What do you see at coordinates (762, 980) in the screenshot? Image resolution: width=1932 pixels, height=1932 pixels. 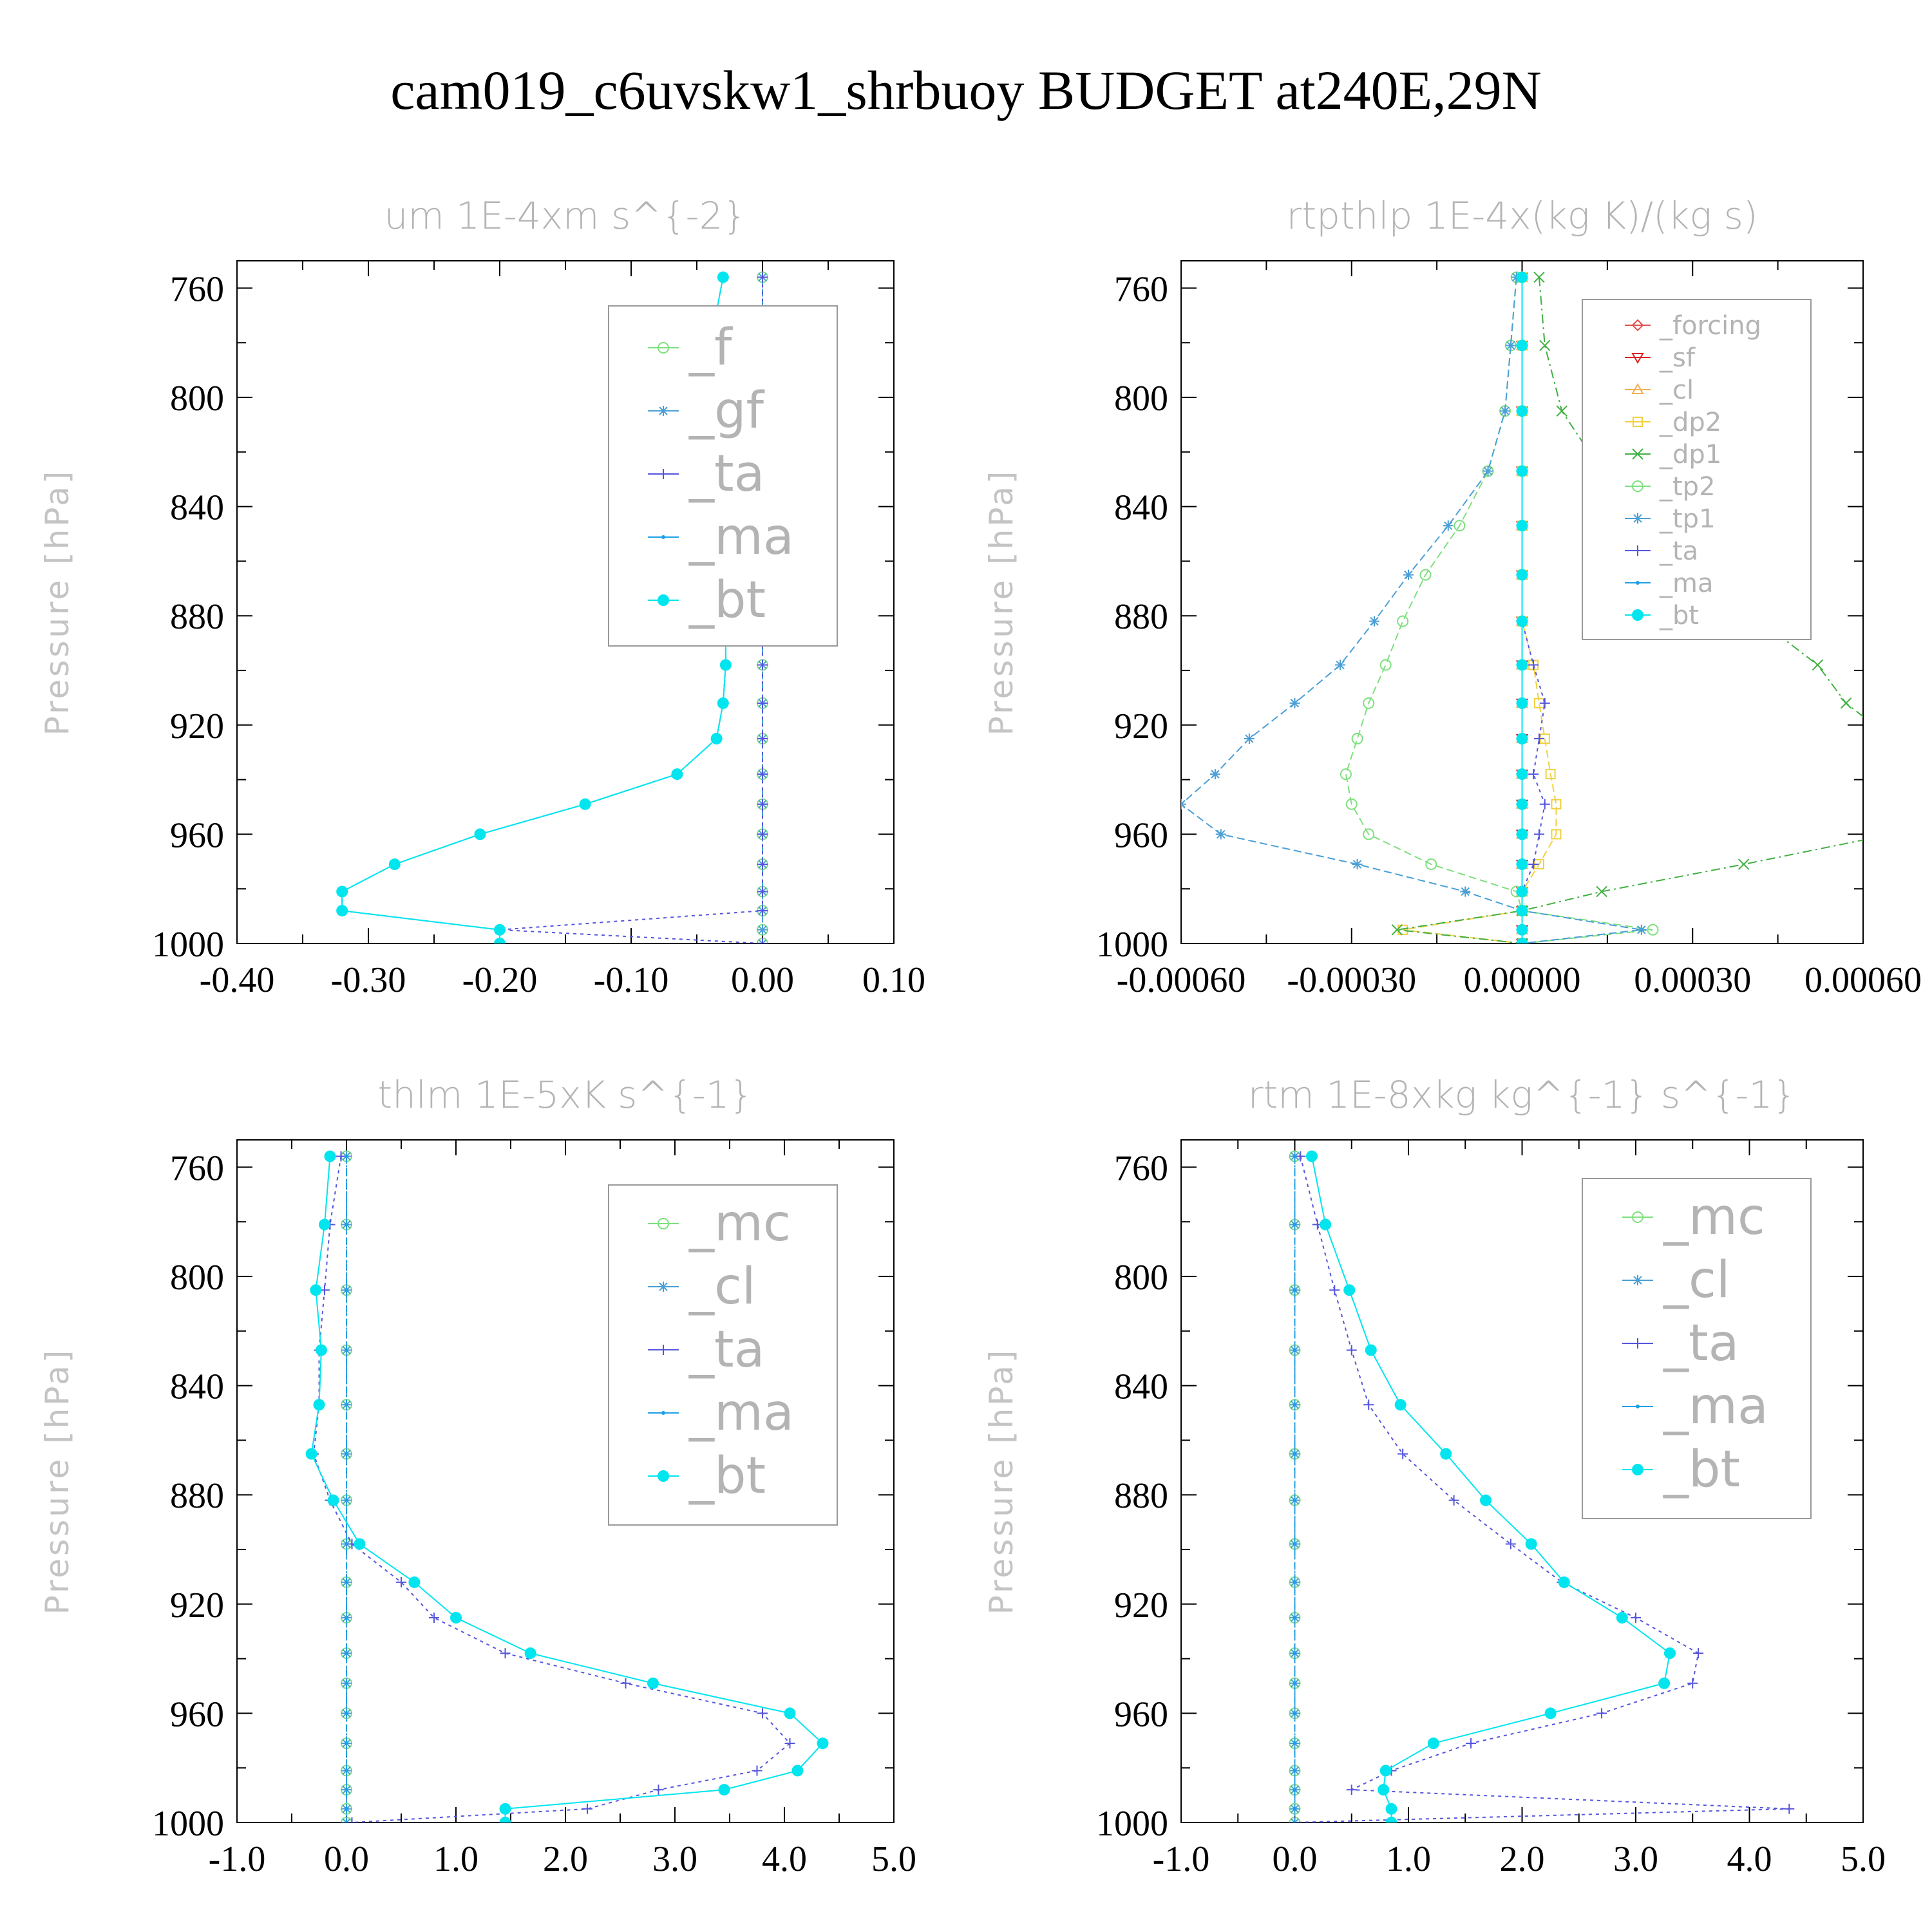 I see `x-tick-label: 0.00` at bounding box center [762, 980].